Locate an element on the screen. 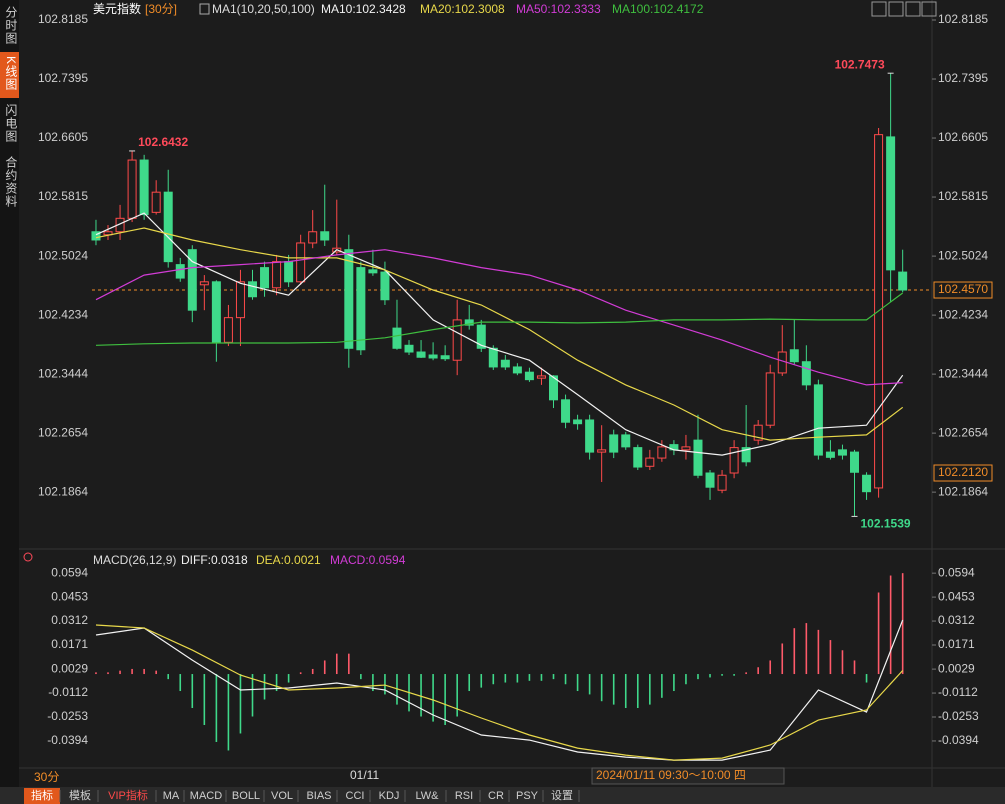 This screenshot has width=1005, height=804. y-tick-label: 102.6605 is located at coordinates (63, 137).